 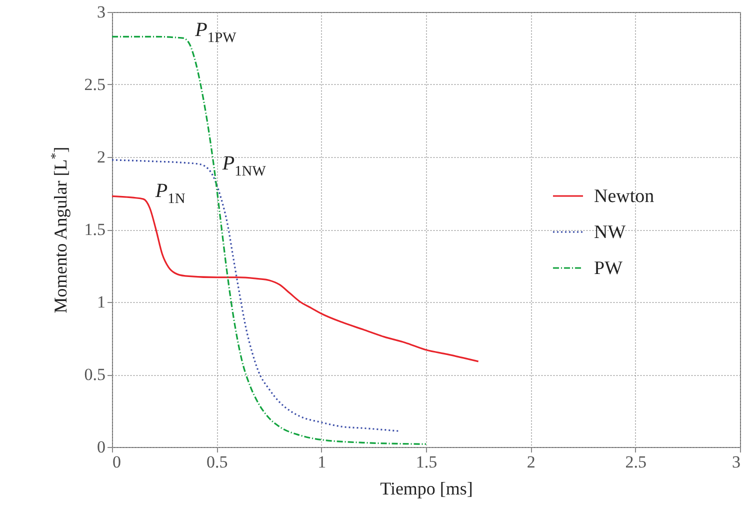 What do you see at coordinates (531, 462) in the screenshot?
I see `x-tick-label: 2` at bounding box center [531, 462].